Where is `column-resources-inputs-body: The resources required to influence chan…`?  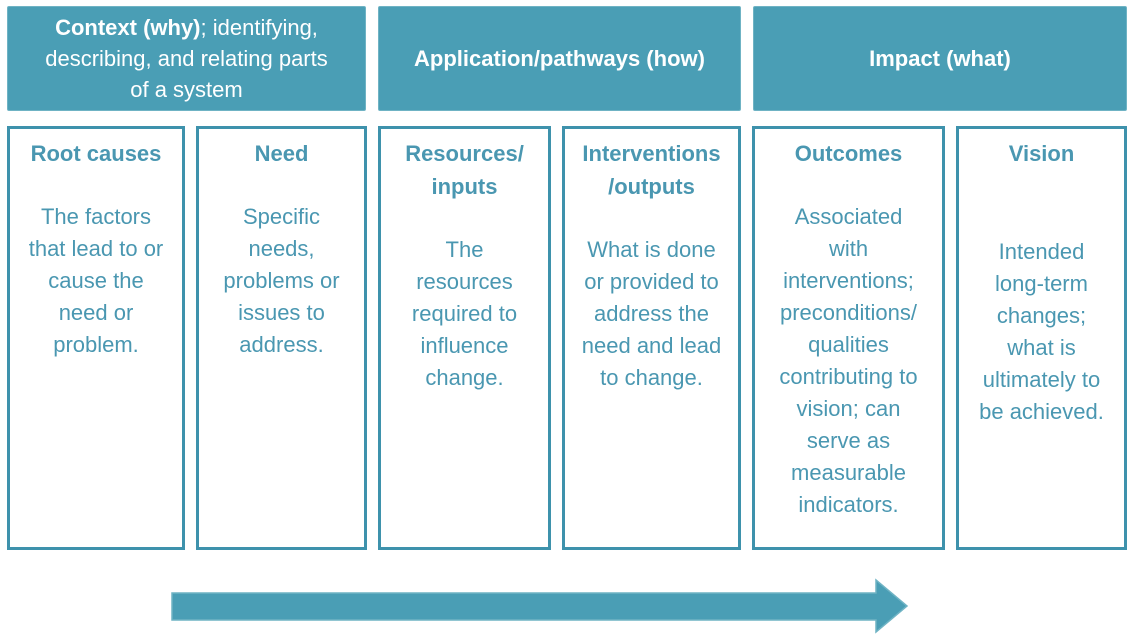 column-resources-inputs-body: The resources required to influence chan… is located at coordinates (464, 313).